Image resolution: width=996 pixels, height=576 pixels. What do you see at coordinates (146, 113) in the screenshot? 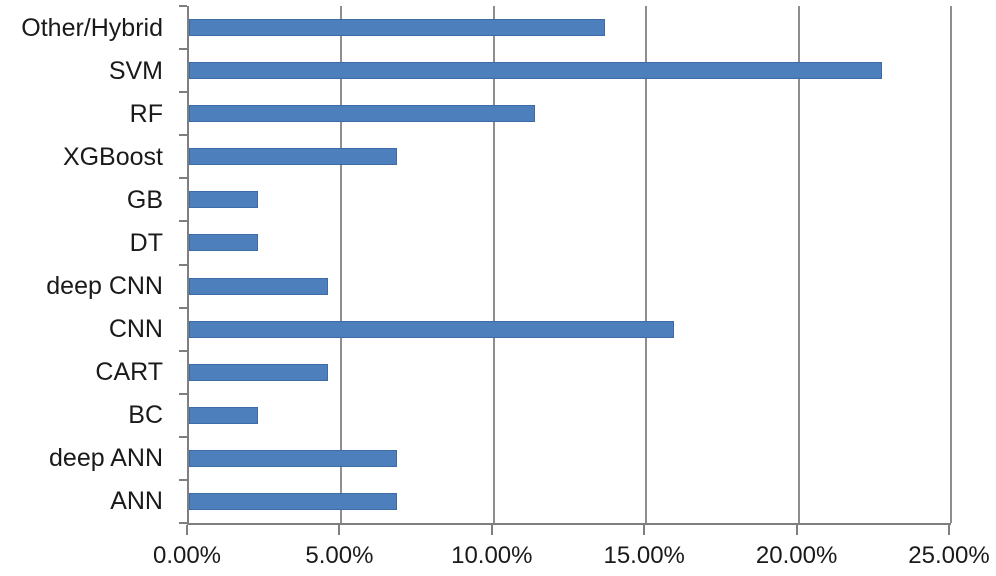
I see `y-axis-label: RF` at bounding box center [146, 113].